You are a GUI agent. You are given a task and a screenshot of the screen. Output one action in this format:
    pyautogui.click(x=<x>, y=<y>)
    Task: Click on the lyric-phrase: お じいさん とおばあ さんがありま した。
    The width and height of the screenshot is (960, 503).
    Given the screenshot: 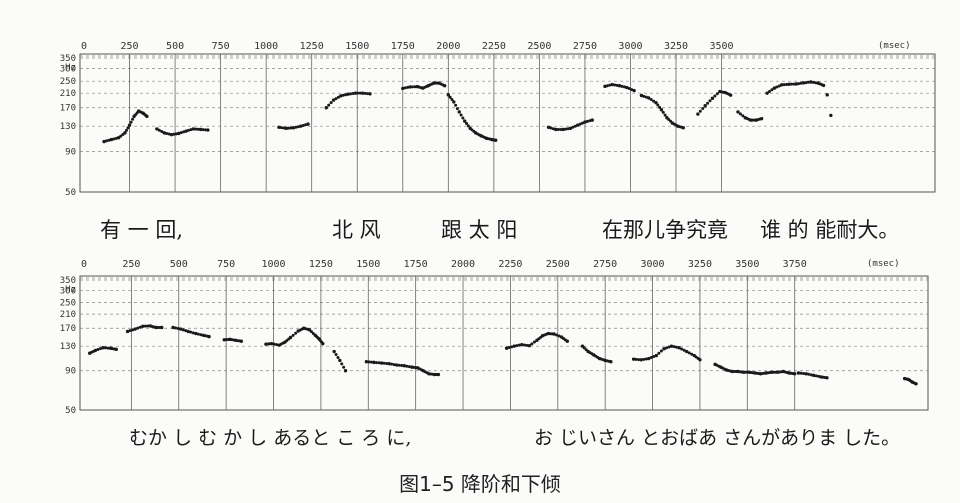 What is the action you would take?
    pyautogui.click(x=717, y=438)
    